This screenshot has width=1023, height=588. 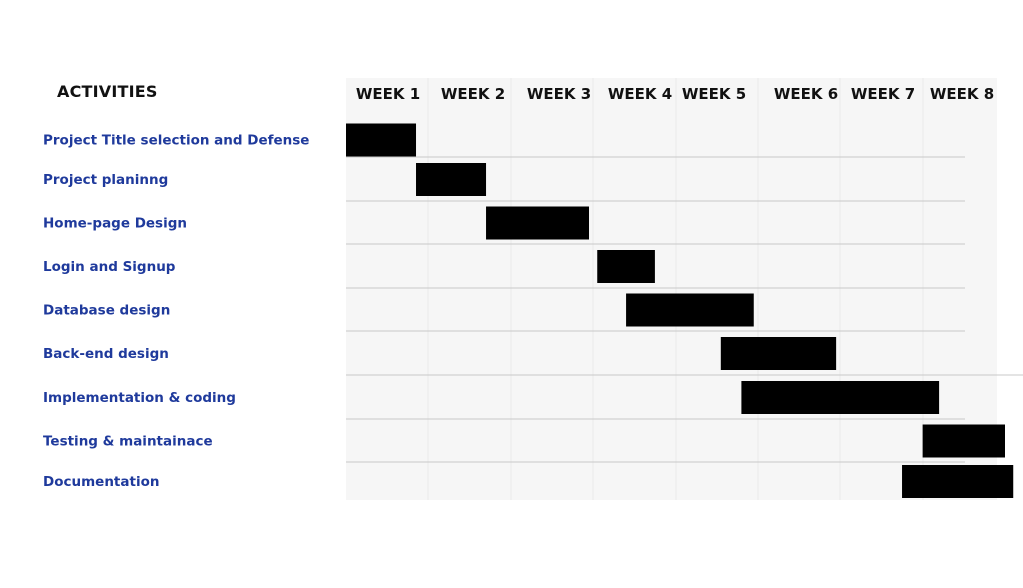 What do you see at coordinates (806, 94) in the screenshot?
I see `week-label: WEEK 6` at bounding box center [806, 94].